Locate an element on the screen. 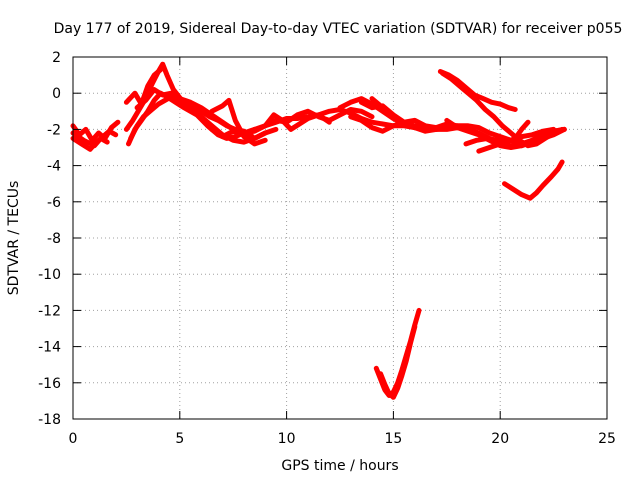  x-tick-label: 20 is located at coordinates (500, 439).